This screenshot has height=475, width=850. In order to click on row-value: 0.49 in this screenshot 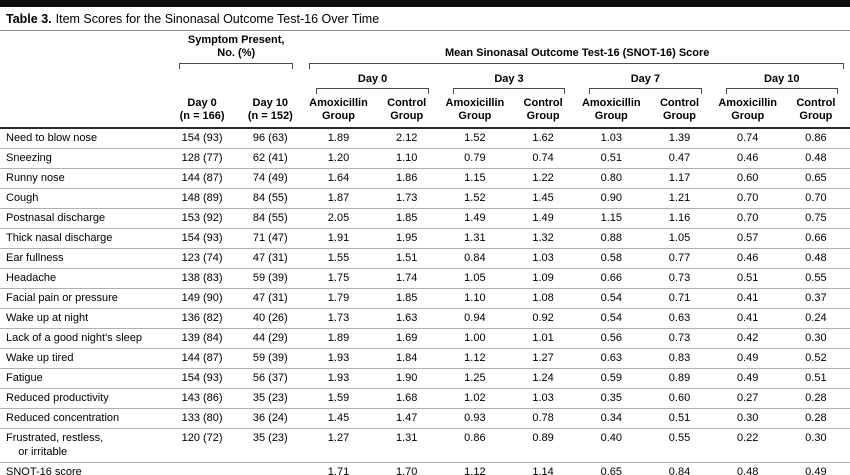, I will do `click(816, 470)`.